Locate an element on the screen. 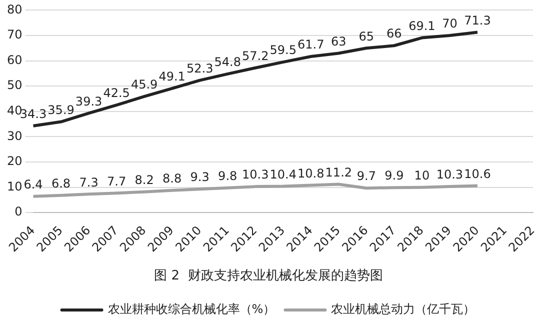 The height and width of the screenshot is (326, 547). data-label: 59.5 is located at coordinates (283, 50).